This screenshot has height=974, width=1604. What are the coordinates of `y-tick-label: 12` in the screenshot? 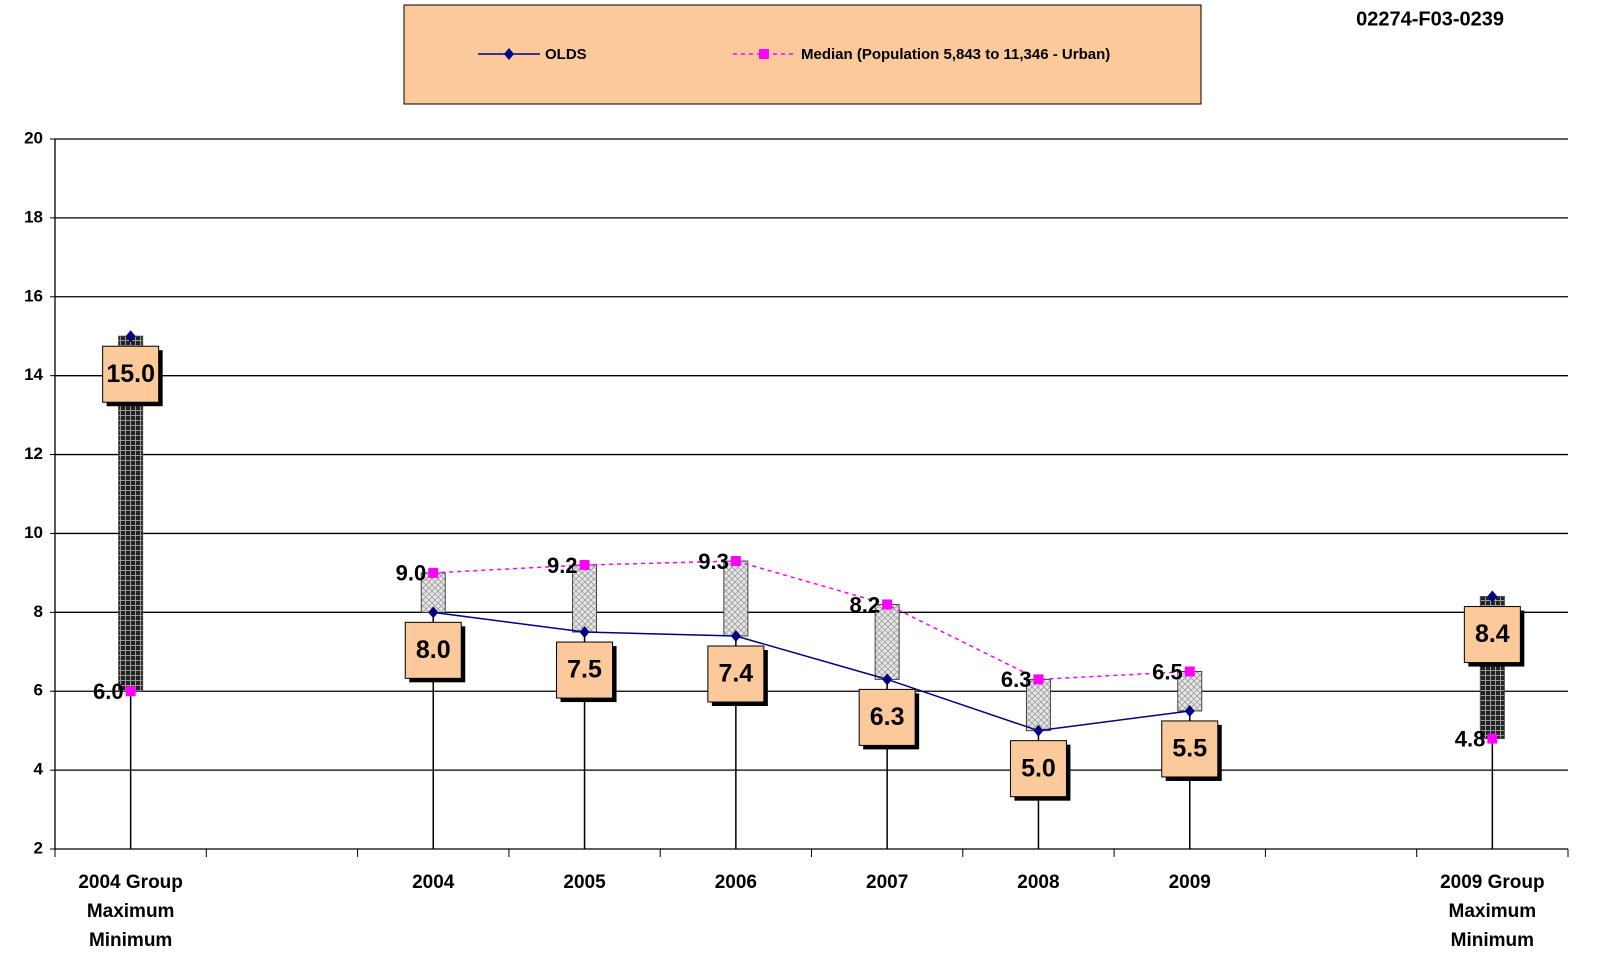 It's located at (33, 453).